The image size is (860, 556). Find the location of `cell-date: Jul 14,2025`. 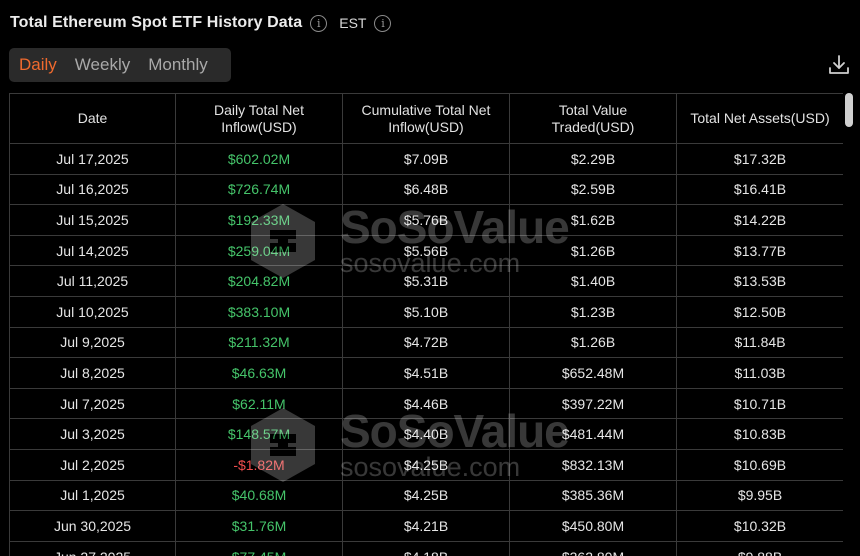

cell-date: Jul 14,2025 is located at coordinates (92, 250).